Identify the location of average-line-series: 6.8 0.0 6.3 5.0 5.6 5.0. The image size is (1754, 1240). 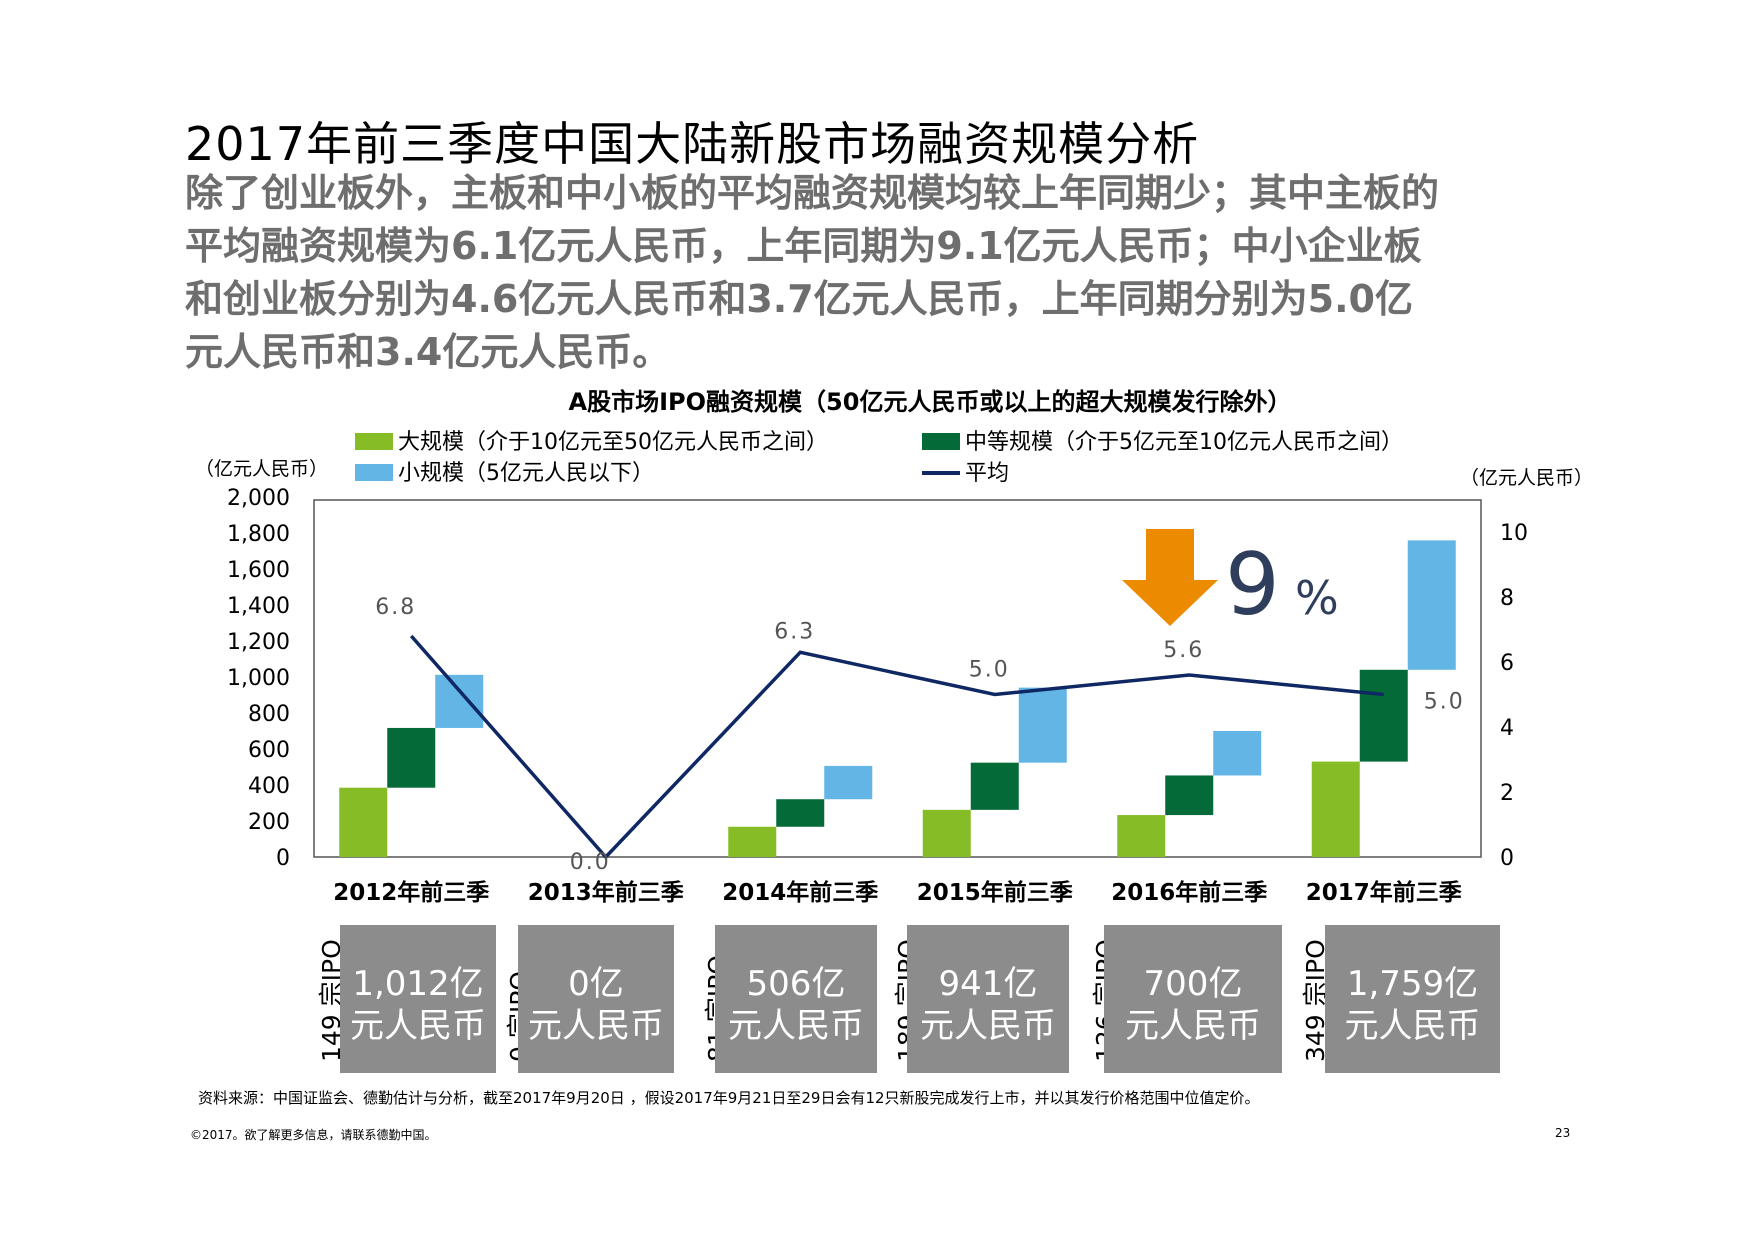
(920, 735).